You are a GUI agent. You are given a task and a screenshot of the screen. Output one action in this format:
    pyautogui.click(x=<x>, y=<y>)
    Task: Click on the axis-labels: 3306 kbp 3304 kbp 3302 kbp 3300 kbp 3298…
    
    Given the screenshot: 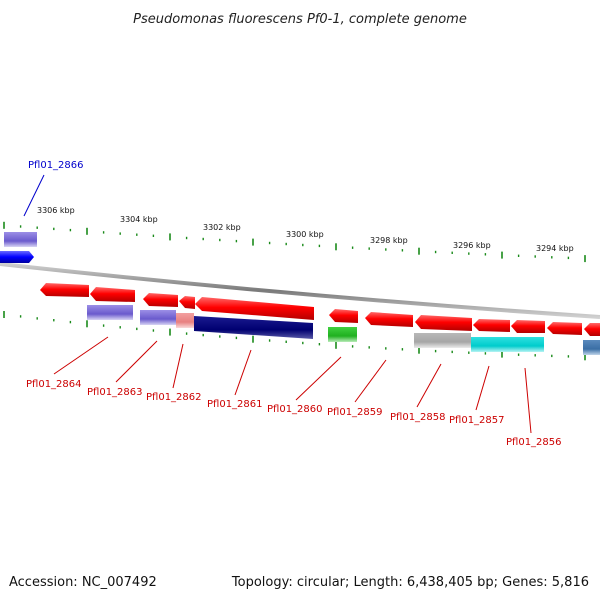 What is the action you would take?
    pyautogui.click(x=305, y=229)
    